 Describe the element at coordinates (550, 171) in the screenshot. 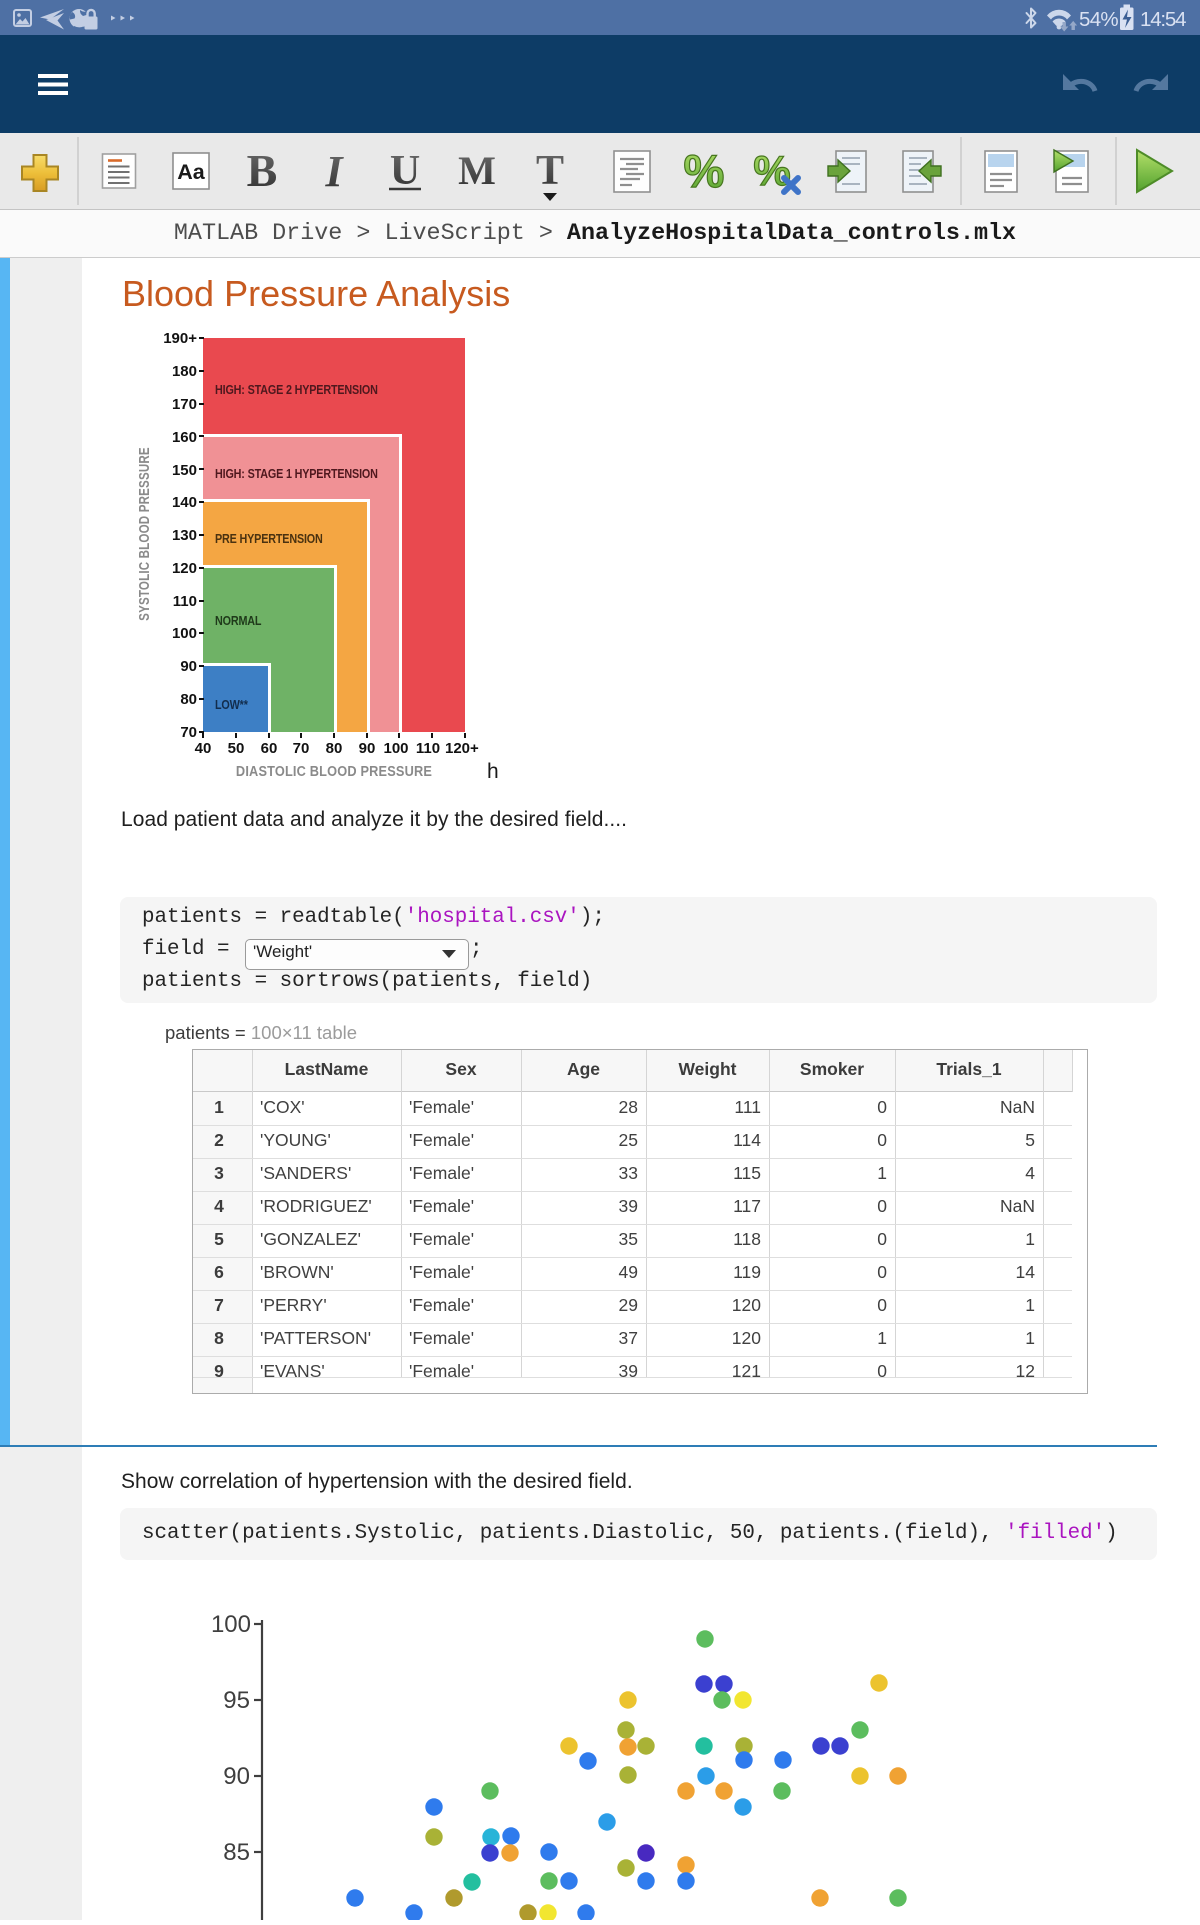

I see `svg-text: T` at that location.